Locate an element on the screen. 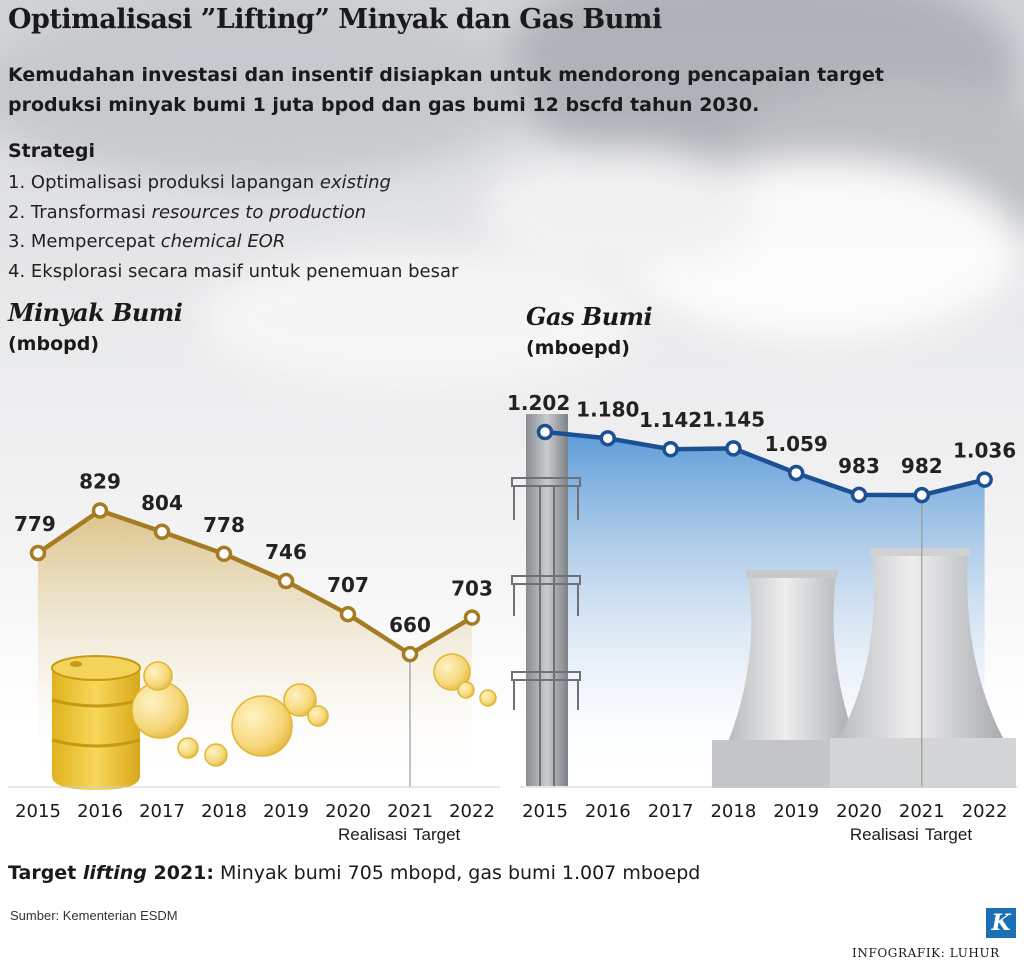 Image resolution: width=1024 pixels, height=967 pixels. gas-x-tick-label: 2016 is located at coordinates (608, 811).